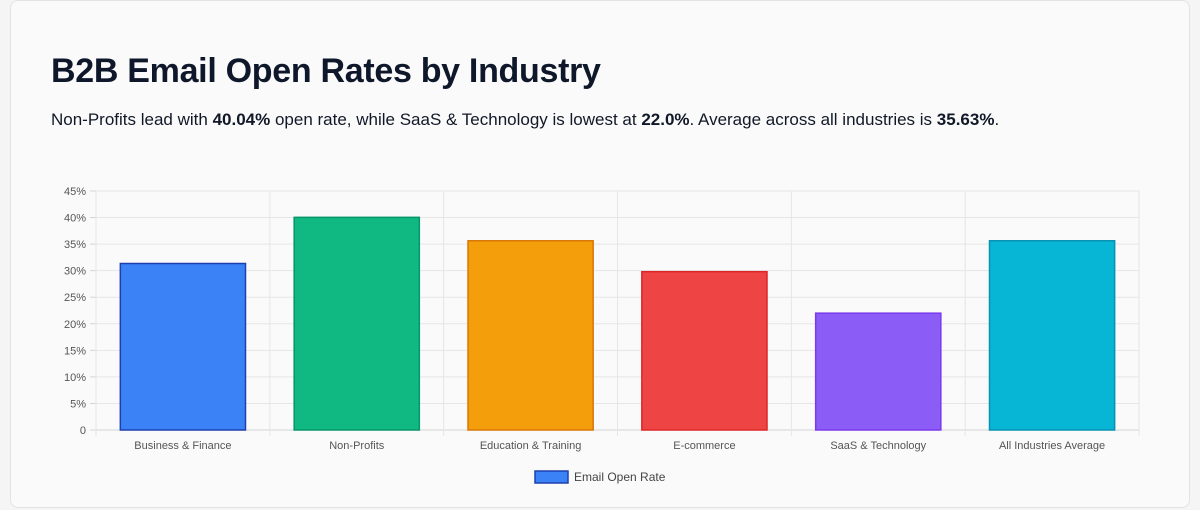 The width and height of the screenshot is (1200, 510). I want to click on y-tick-label: 25%, so click(75, 298).